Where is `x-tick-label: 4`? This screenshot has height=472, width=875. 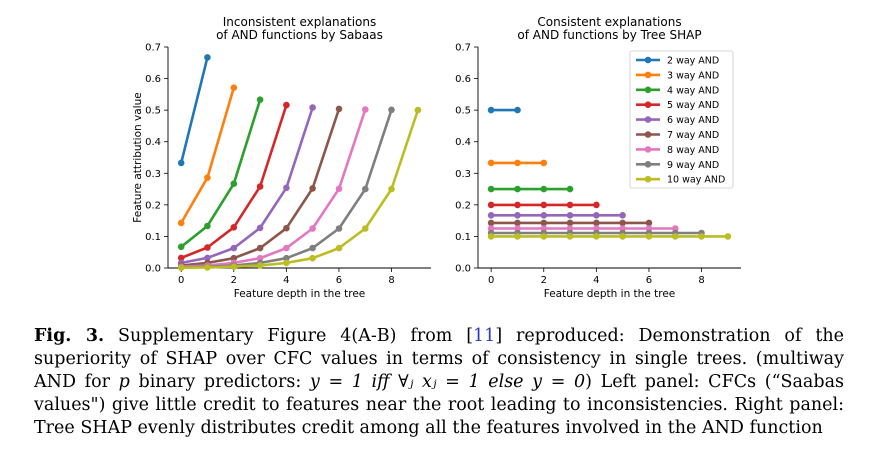 x-tick-label: 4 is located at coordinates (286, 280).